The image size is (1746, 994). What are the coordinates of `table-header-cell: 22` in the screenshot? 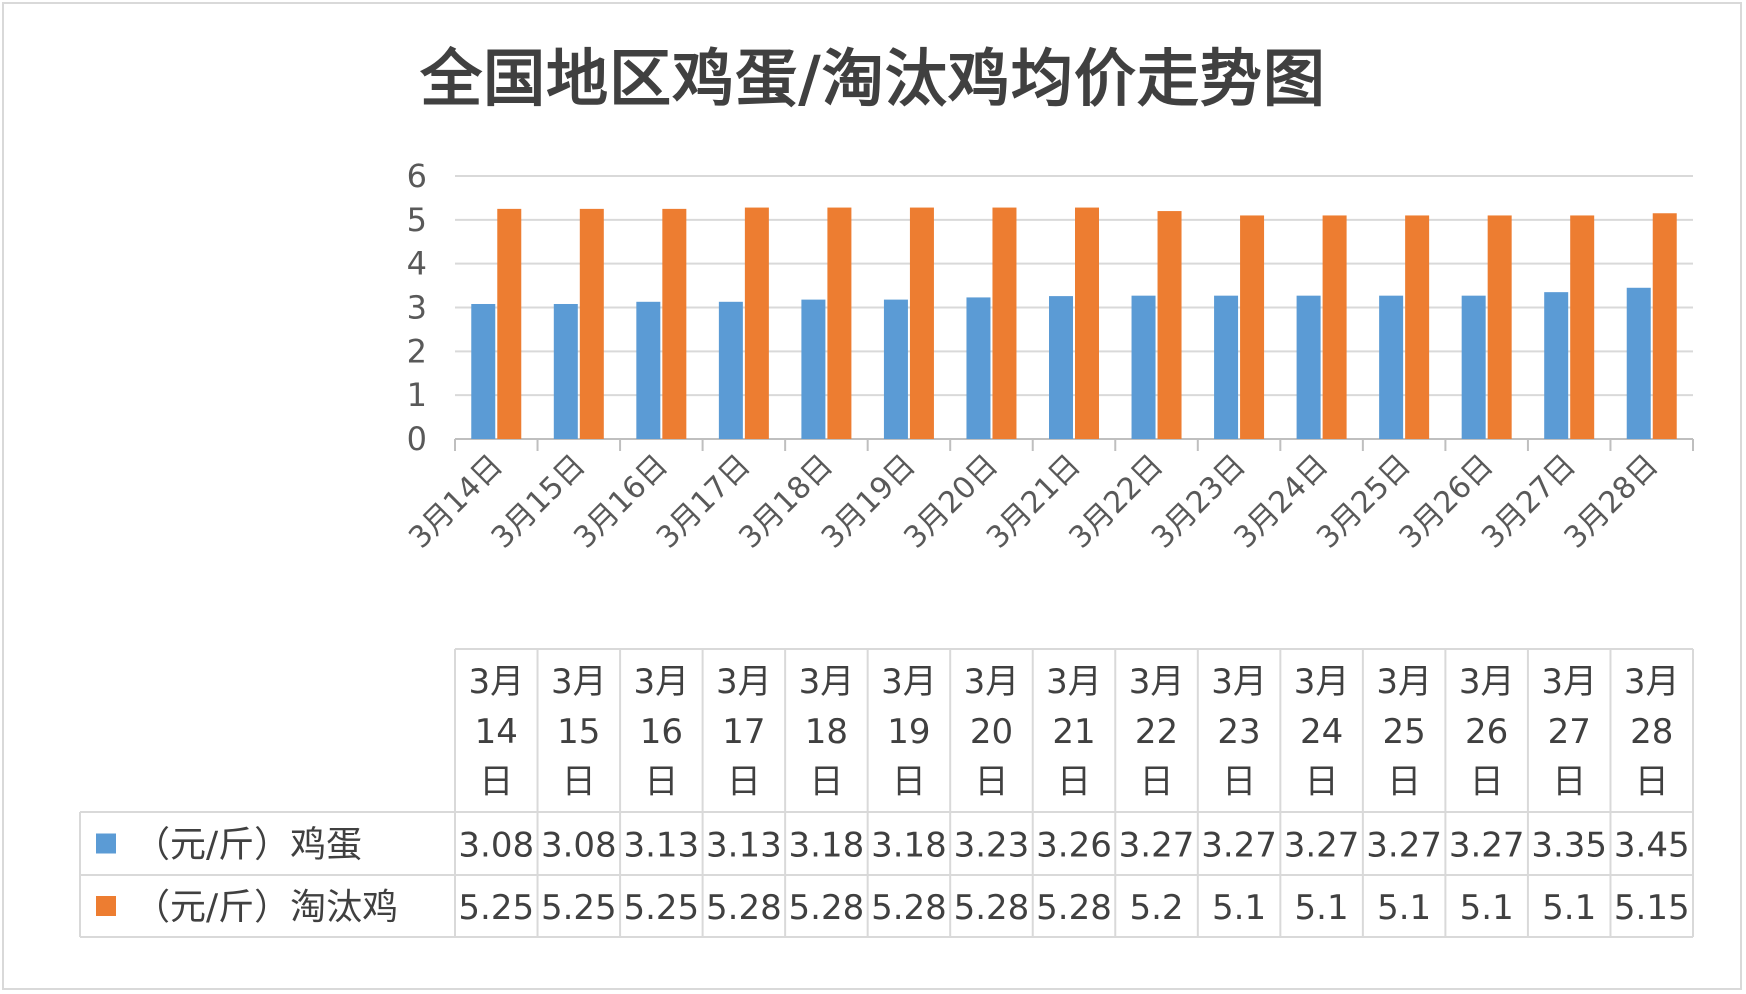 It's located at (1156, 732).